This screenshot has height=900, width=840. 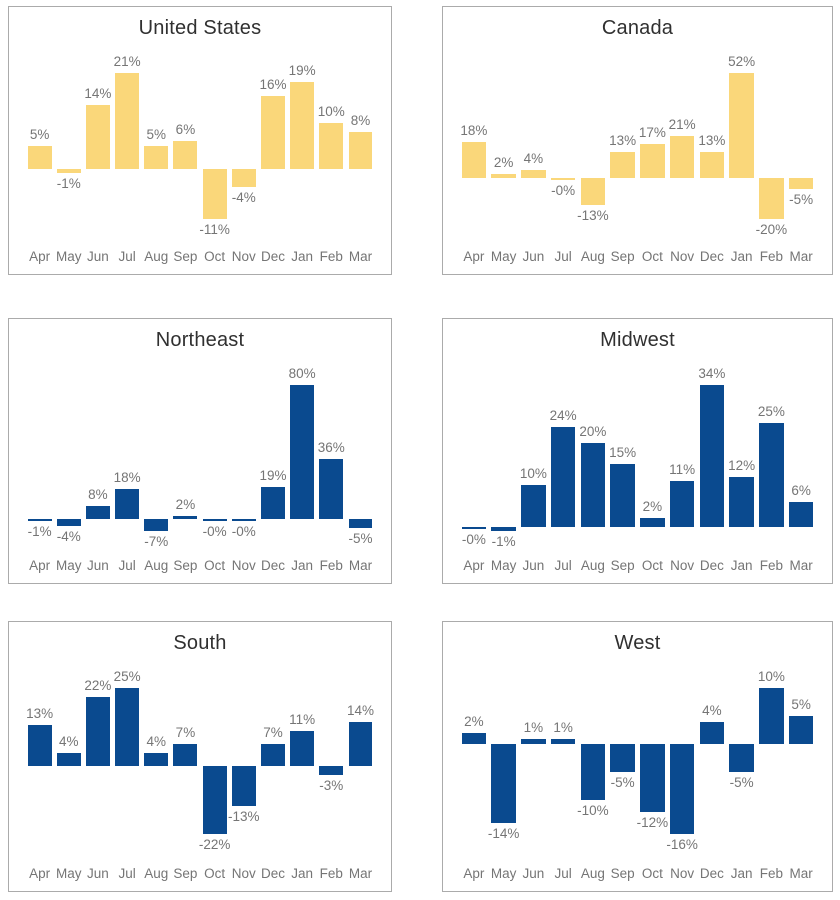 I want to click on bar-column-apr: 13%, so click(x=39, y=761).